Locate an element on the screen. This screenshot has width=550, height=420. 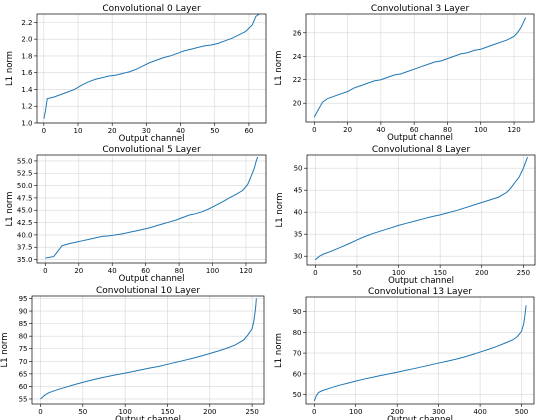
y-tick-label: 1.2 is located at coordinates (26, 107).